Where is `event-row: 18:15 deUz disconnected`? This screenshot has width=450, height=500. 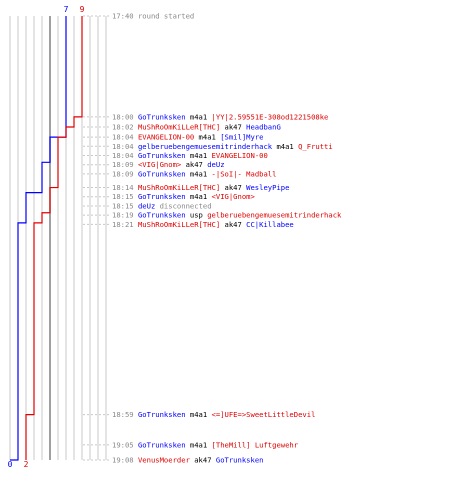
event-row: 18:15 deUz disconnected is located at coordinates (162, 205).